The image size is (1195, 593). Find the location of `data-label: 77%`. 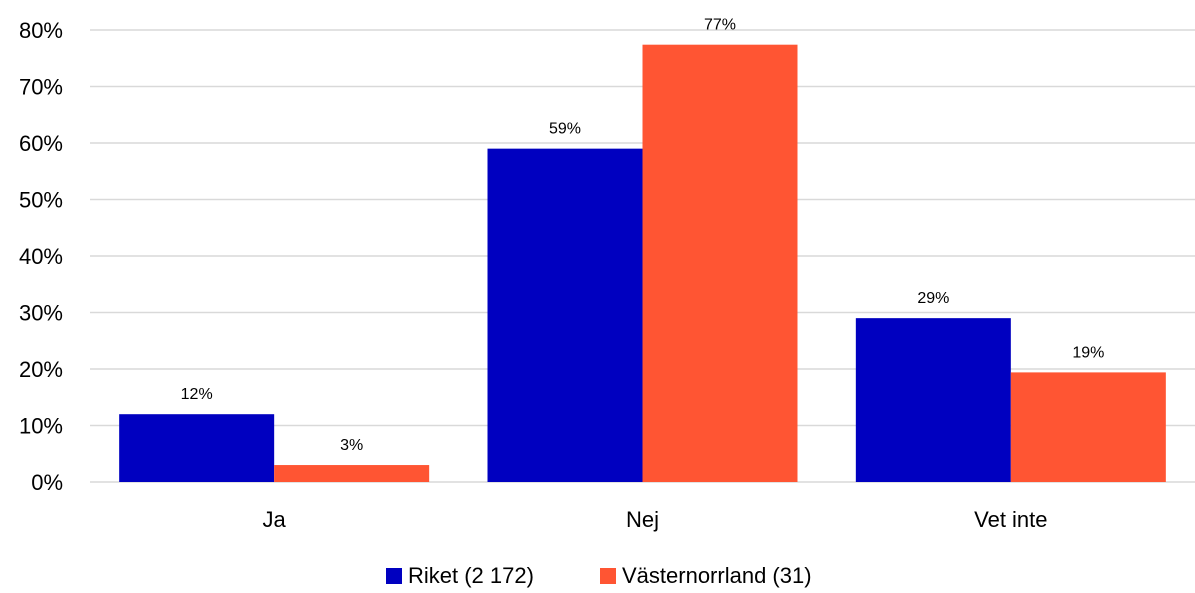

data-label: 77% is located at coordinates (720, 25).